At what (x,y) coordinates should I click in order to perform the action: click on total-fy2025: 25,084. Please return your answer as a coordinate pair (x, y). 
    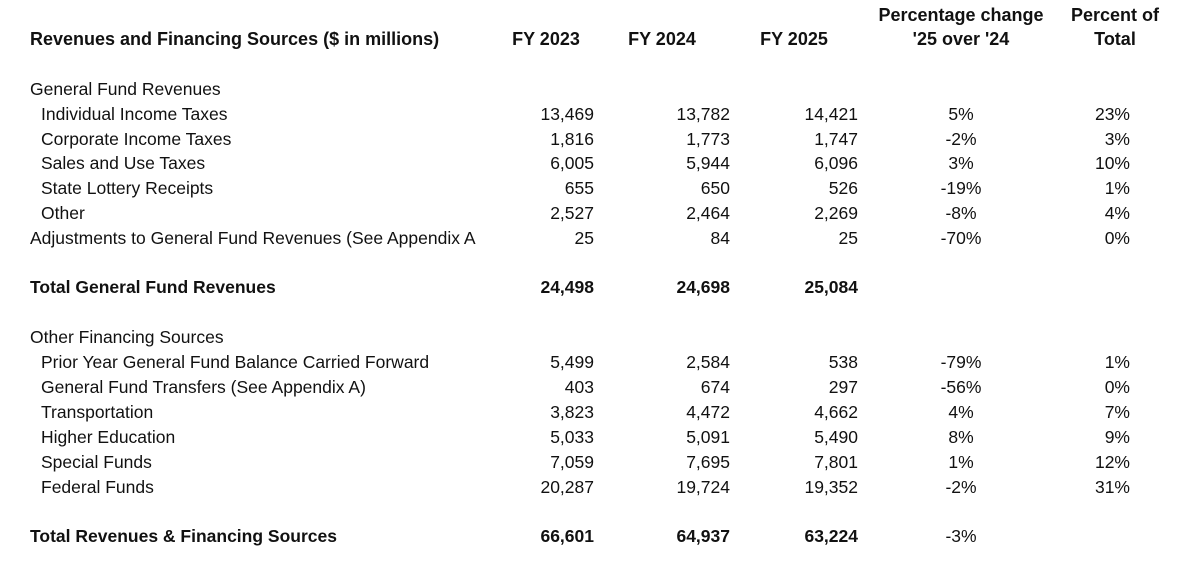
    Looking at the image, I should click on (831, 287).